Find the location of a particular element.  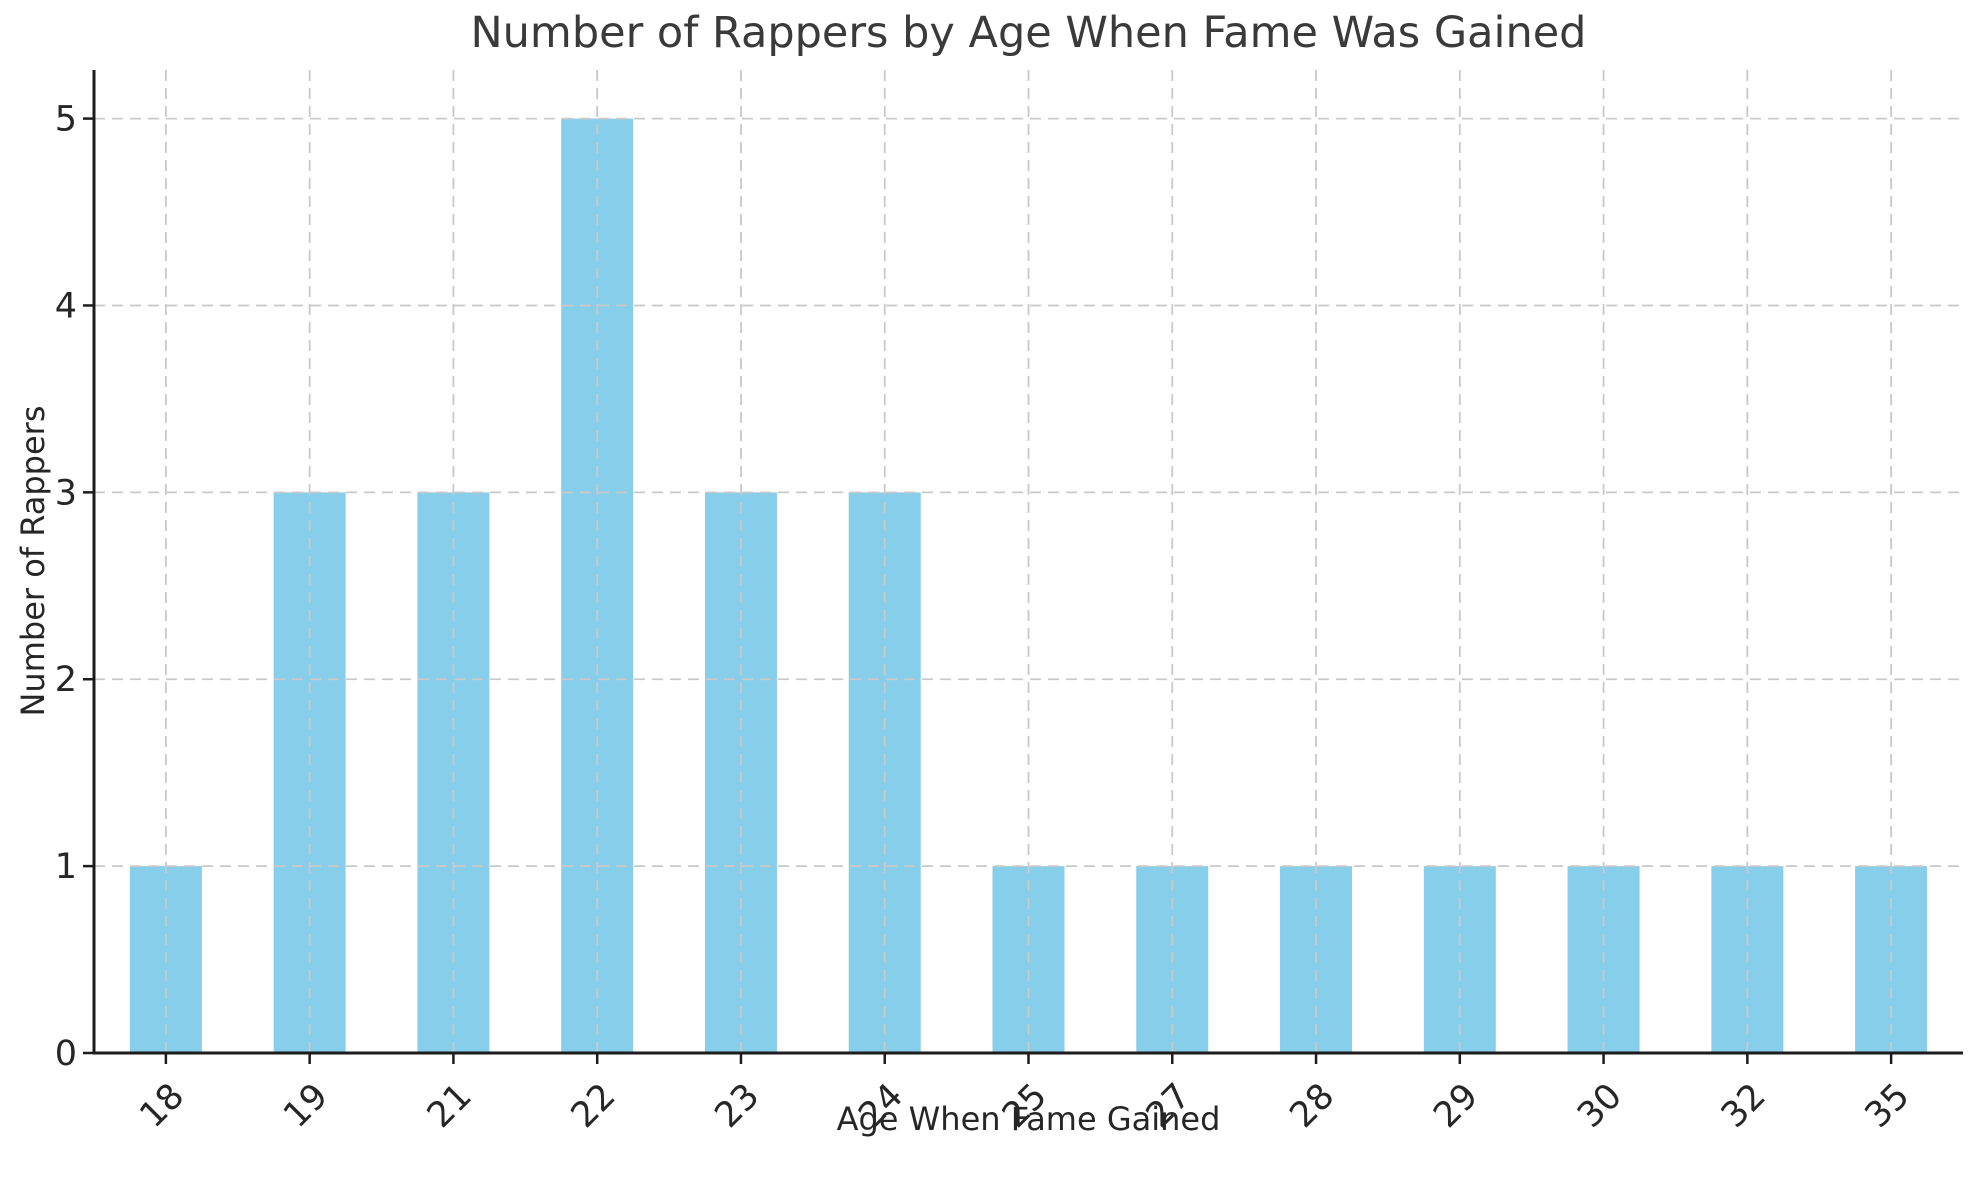

y-tick-label-2: 2 is located at coordinates (66, 680).